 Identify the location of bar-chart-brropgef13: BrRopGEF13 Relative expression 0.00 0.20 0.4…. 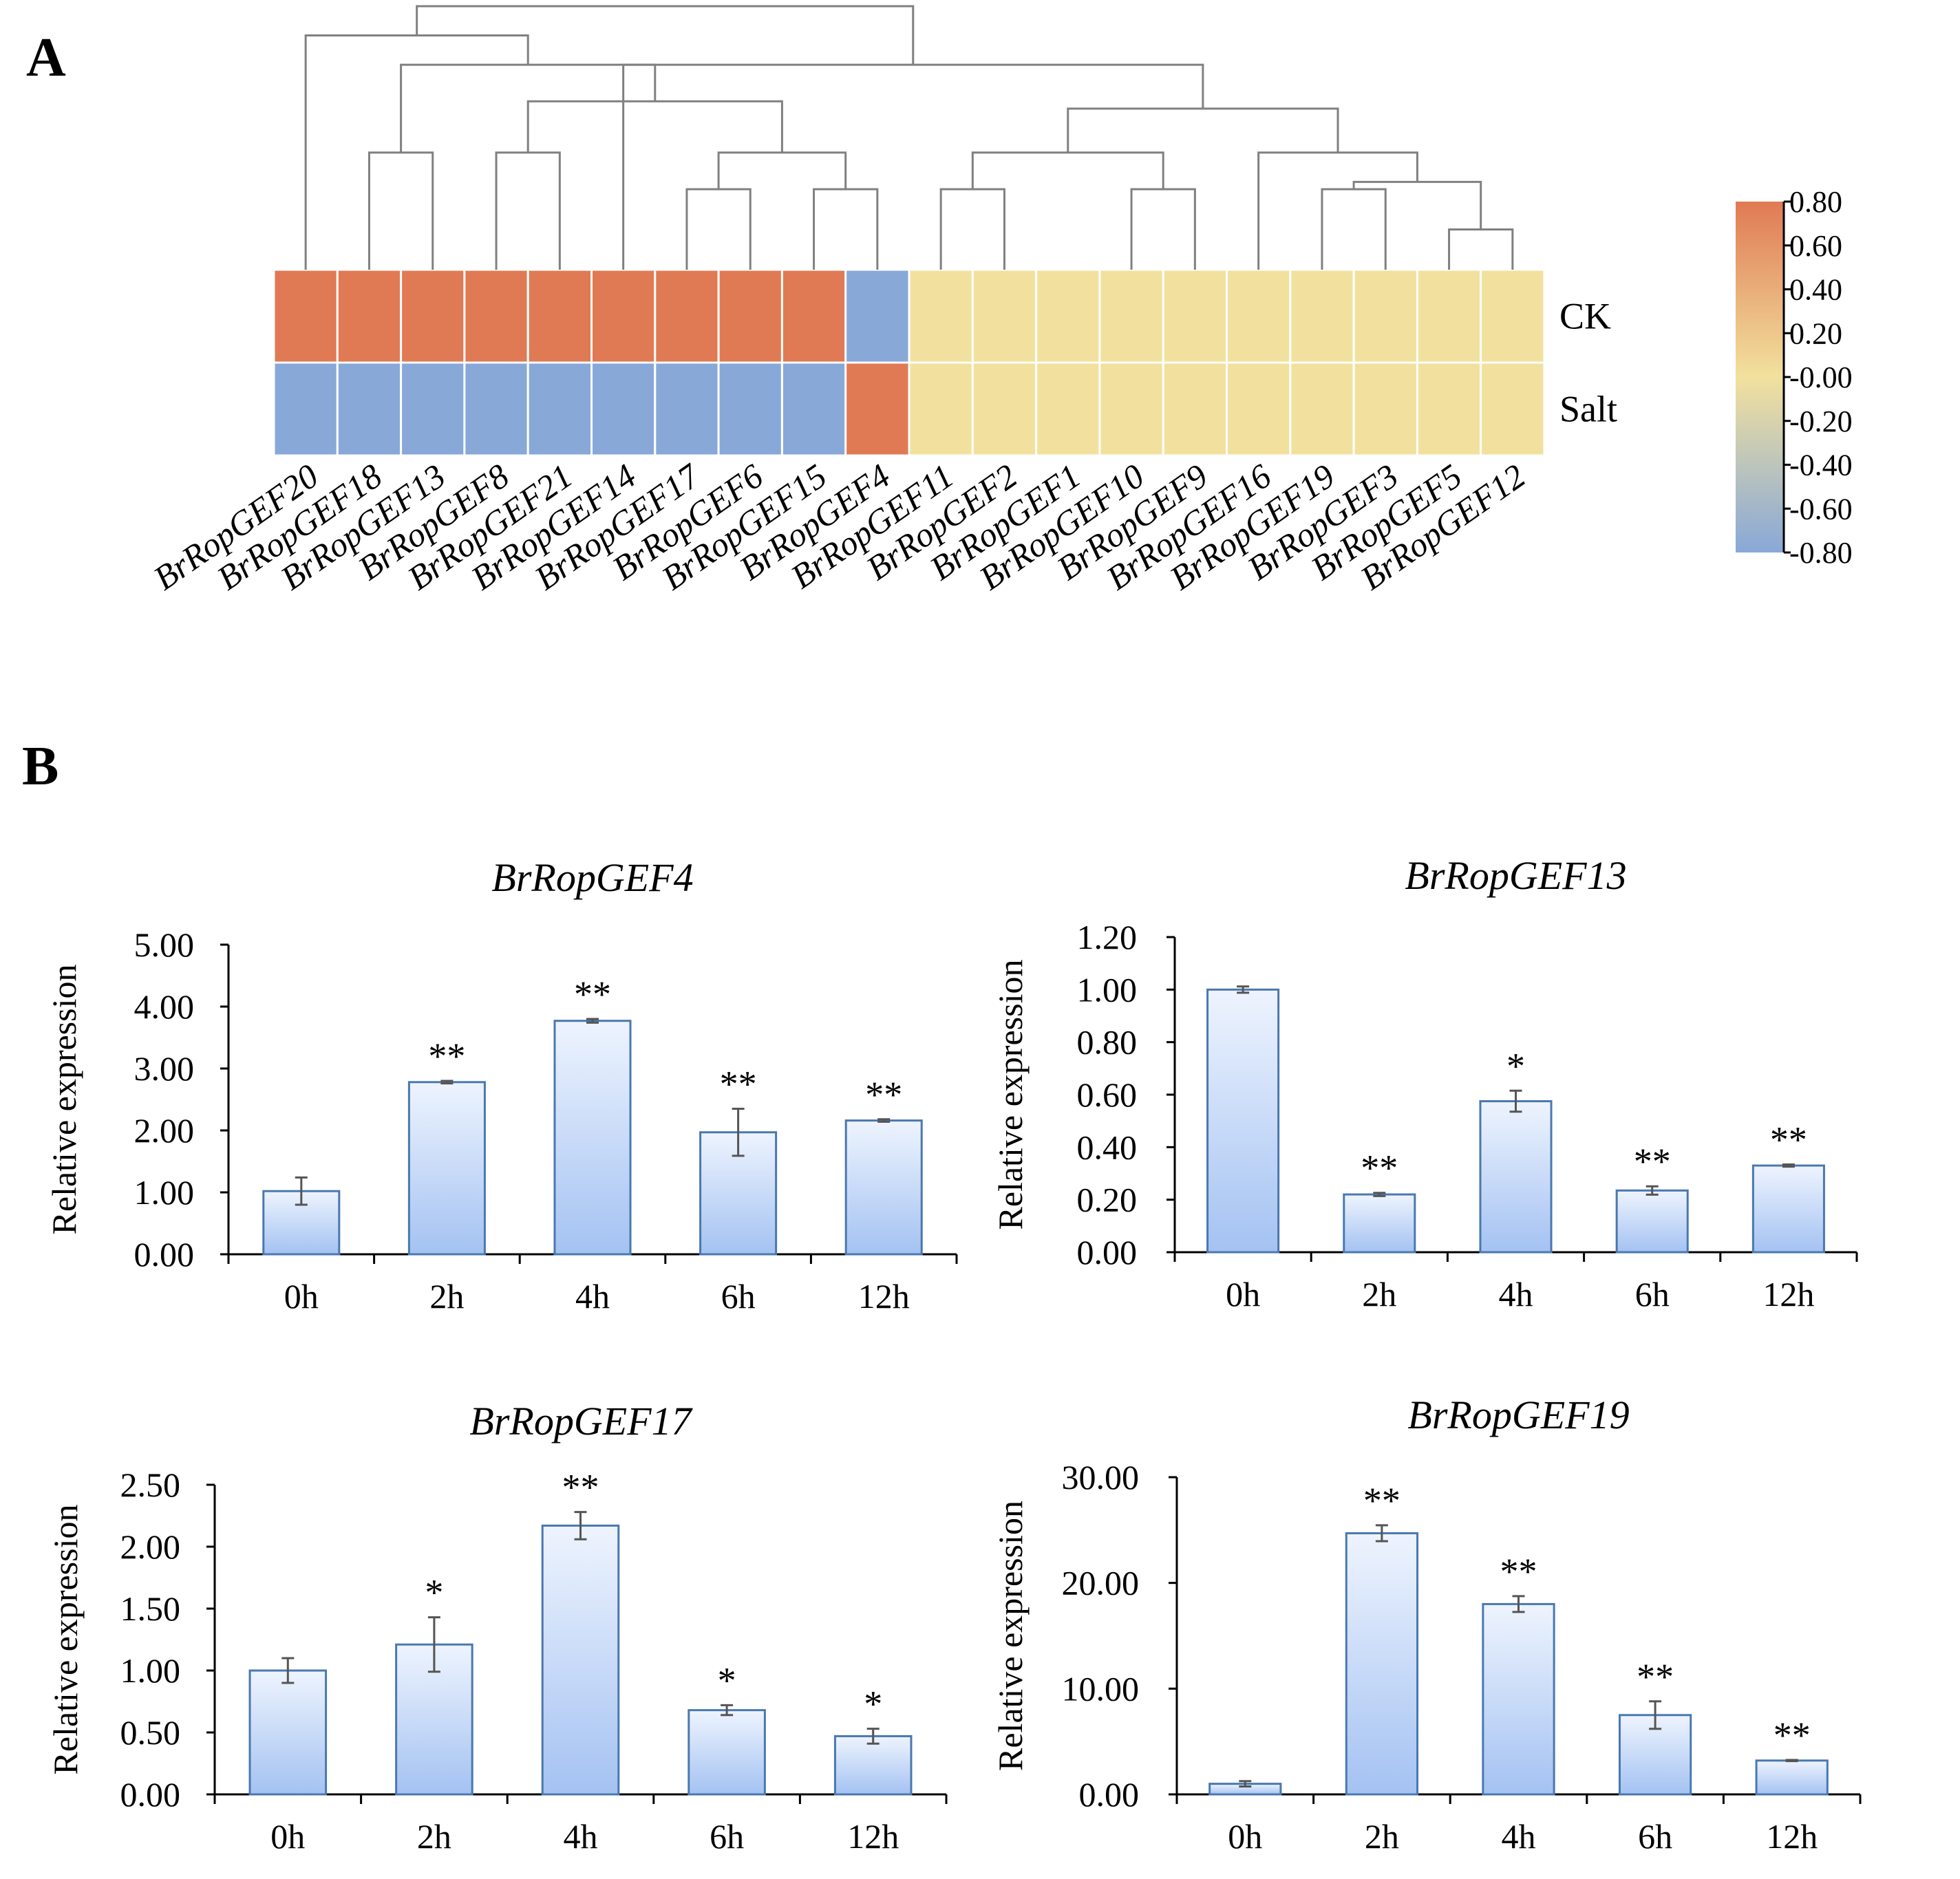
(1425, 1083).